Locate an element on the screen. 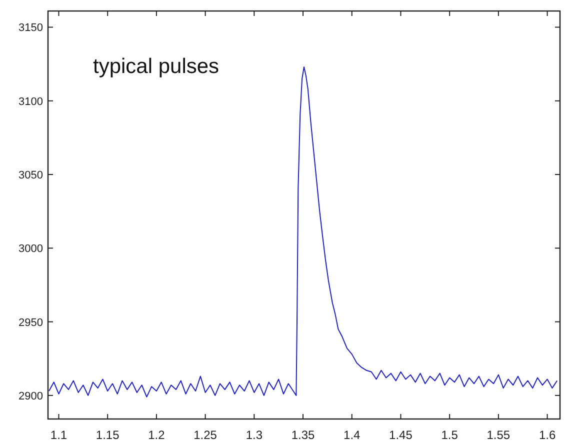  x-tick-label: 1.15 is located at coordinates (108, 435).